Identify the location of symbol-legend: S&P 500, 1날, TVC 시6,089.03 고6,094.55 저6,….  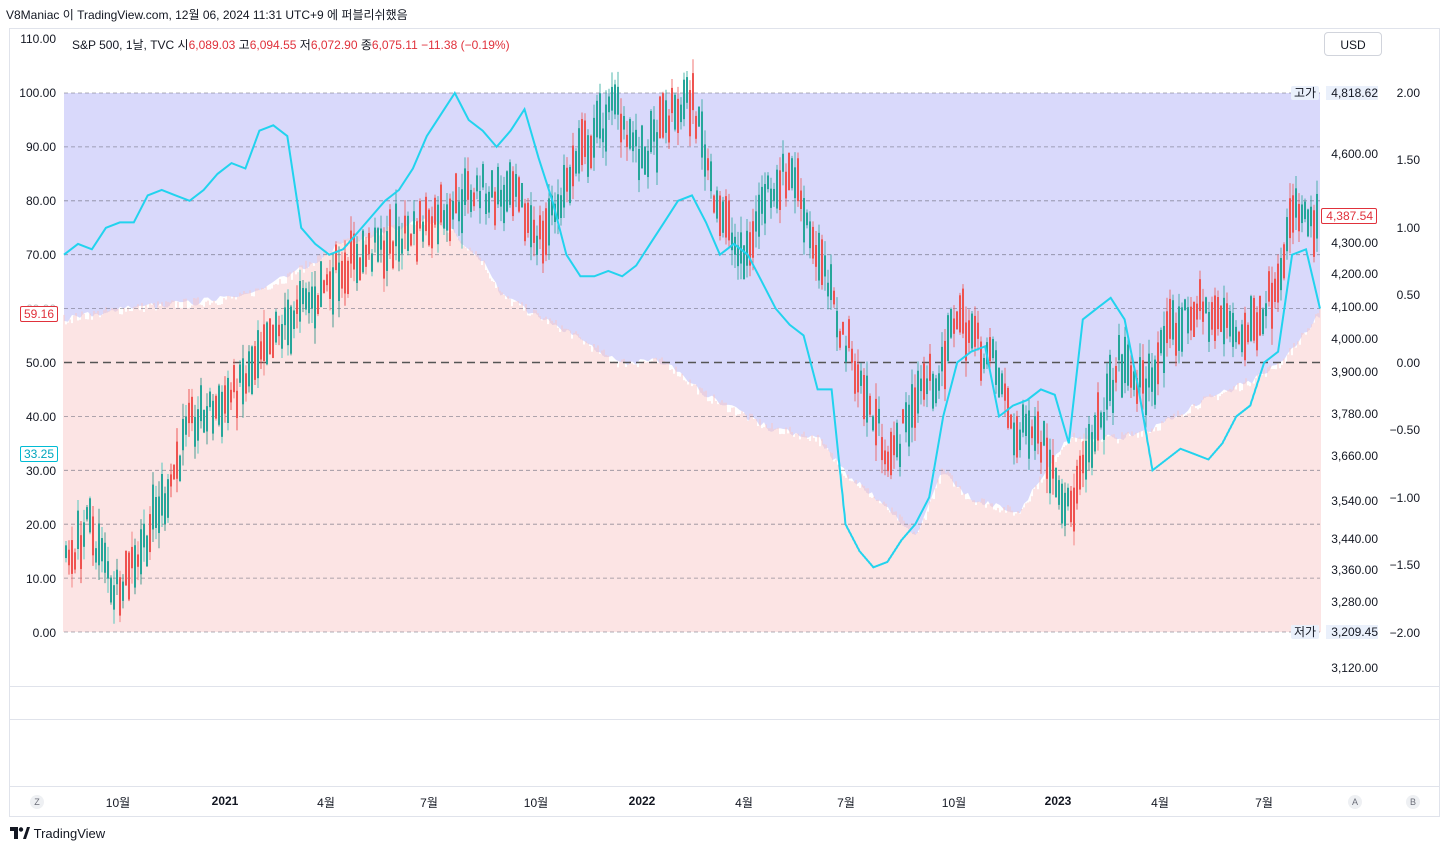
(291, 44).